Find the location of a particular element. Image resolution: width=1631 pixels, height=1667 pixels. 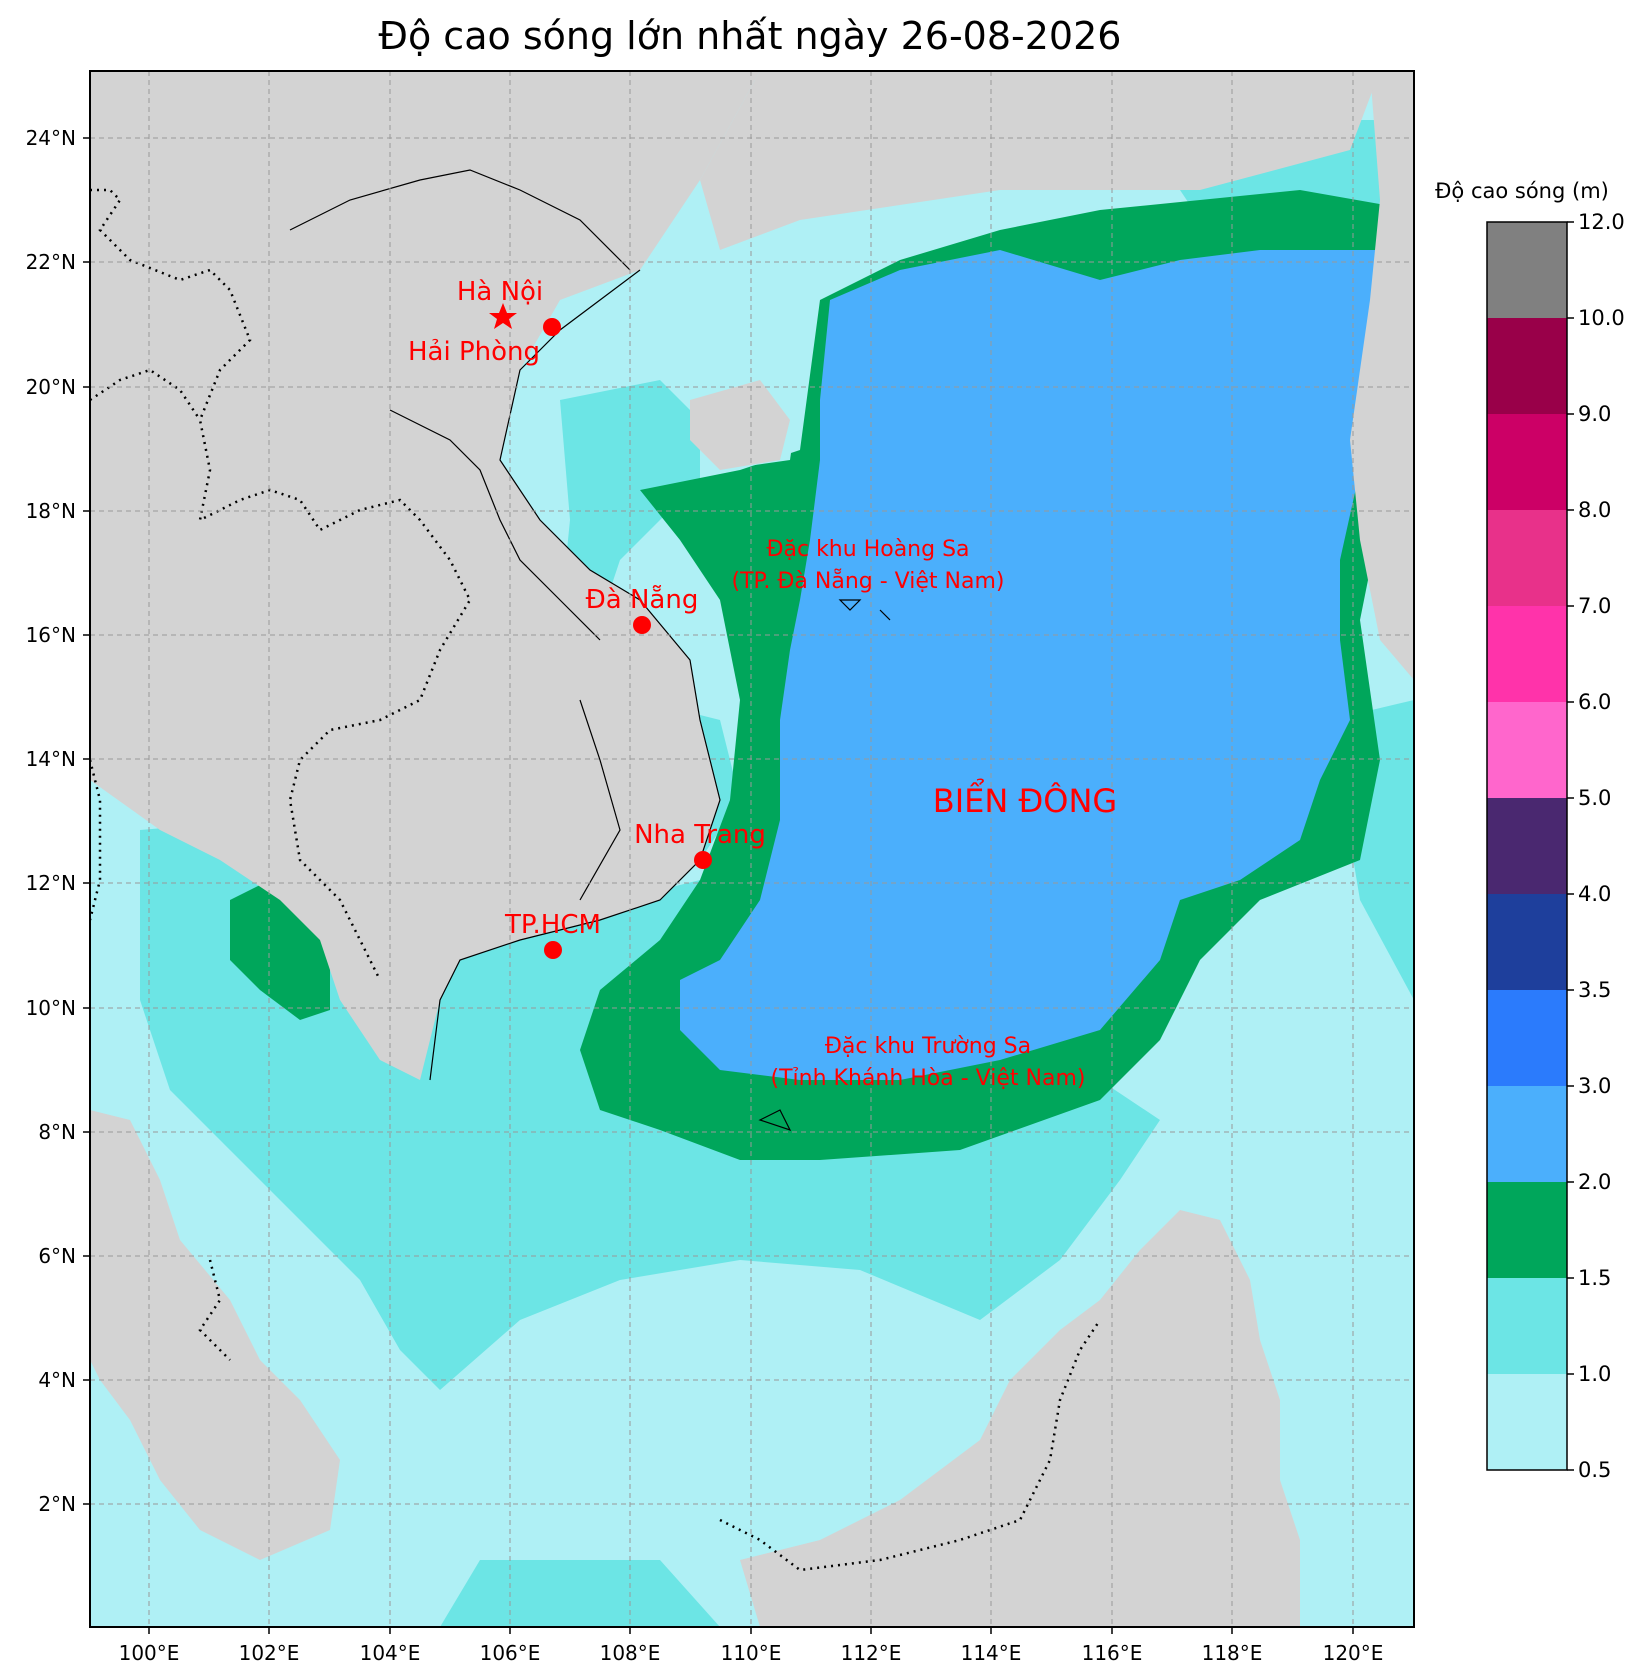

colorbar-swatch-2.0-3.0 is located at coordinates (1527, 1134).